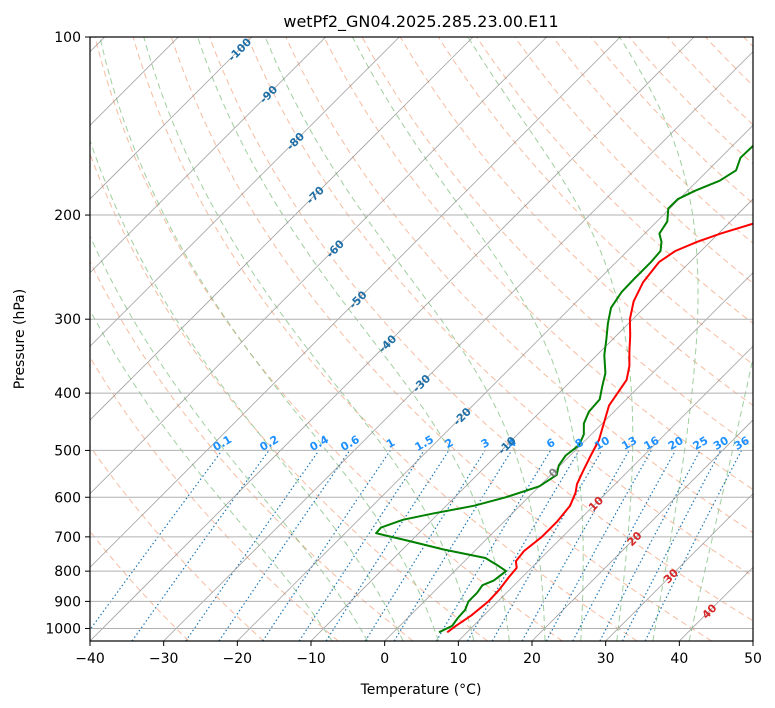 This screenshot has width=775, height=708. Describe the element at coordinates (90, 659) in the screenshot. I see `x-tick-label: −40` at that location.